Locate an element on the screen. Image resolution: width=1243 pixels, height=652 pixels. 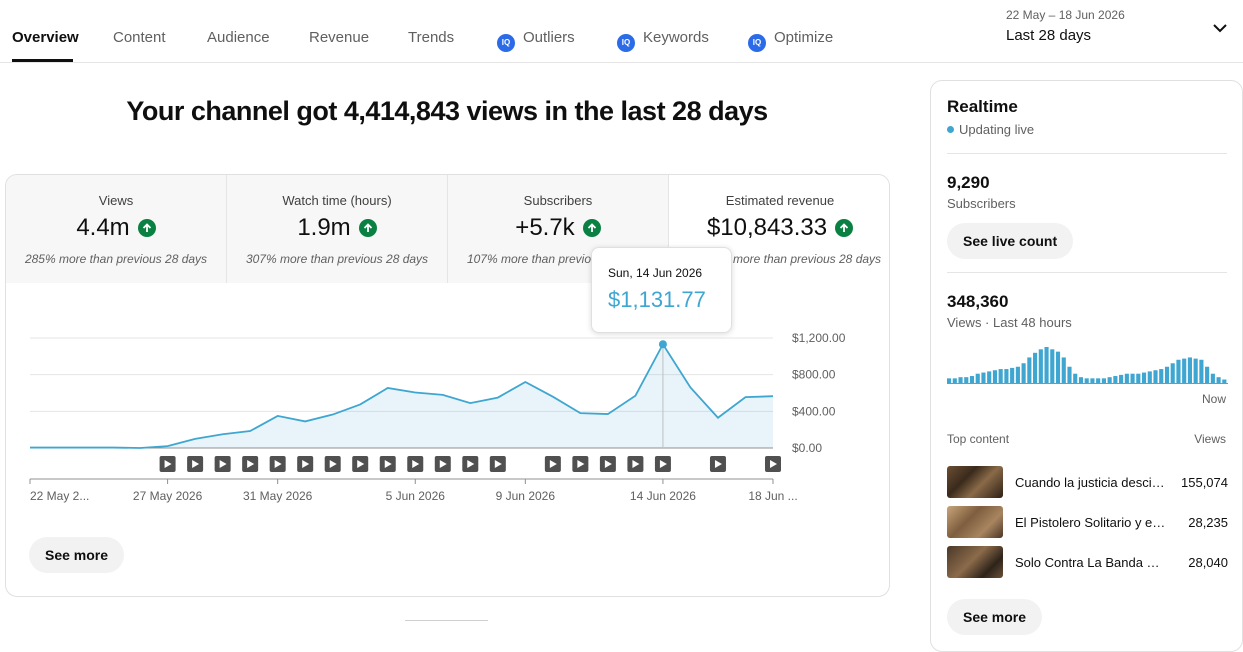
tab-keywords: IQ Keywords is located at coordinates (663, 40).